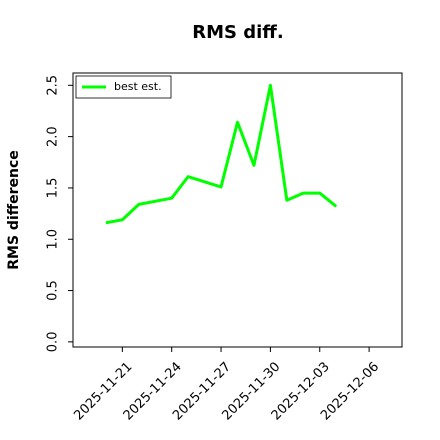 The height and width of the screenshot is (440, 440). Describe the element at coordinates (53, 136) in the screenshot. I see `y-tick-label: 2.0` at that location.